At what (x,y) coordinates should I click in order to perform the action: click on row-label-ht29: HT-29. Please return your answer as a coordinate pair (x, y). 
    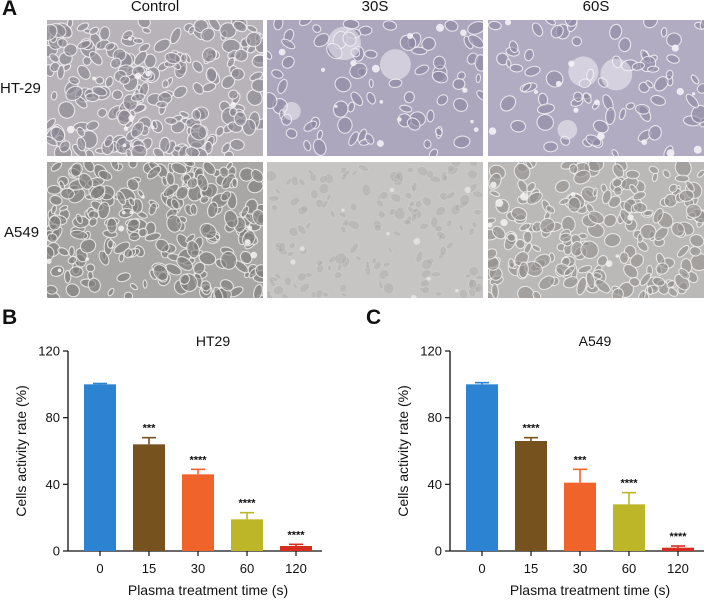
    Looking at the image, I should click on (20, 88).